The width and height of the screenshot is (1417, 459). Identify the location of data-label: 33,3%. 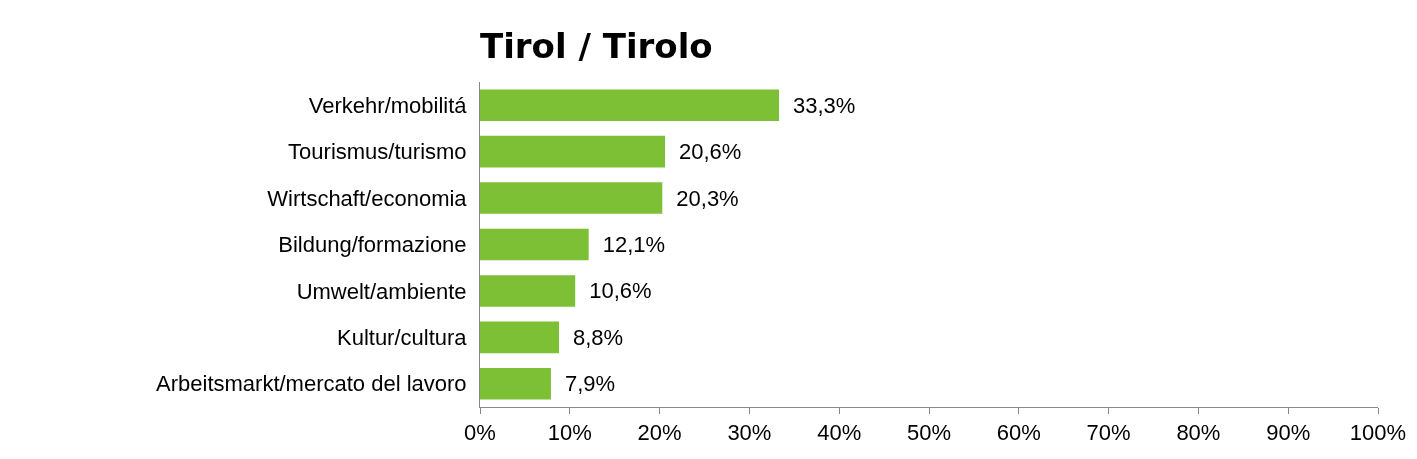
(819, 105).